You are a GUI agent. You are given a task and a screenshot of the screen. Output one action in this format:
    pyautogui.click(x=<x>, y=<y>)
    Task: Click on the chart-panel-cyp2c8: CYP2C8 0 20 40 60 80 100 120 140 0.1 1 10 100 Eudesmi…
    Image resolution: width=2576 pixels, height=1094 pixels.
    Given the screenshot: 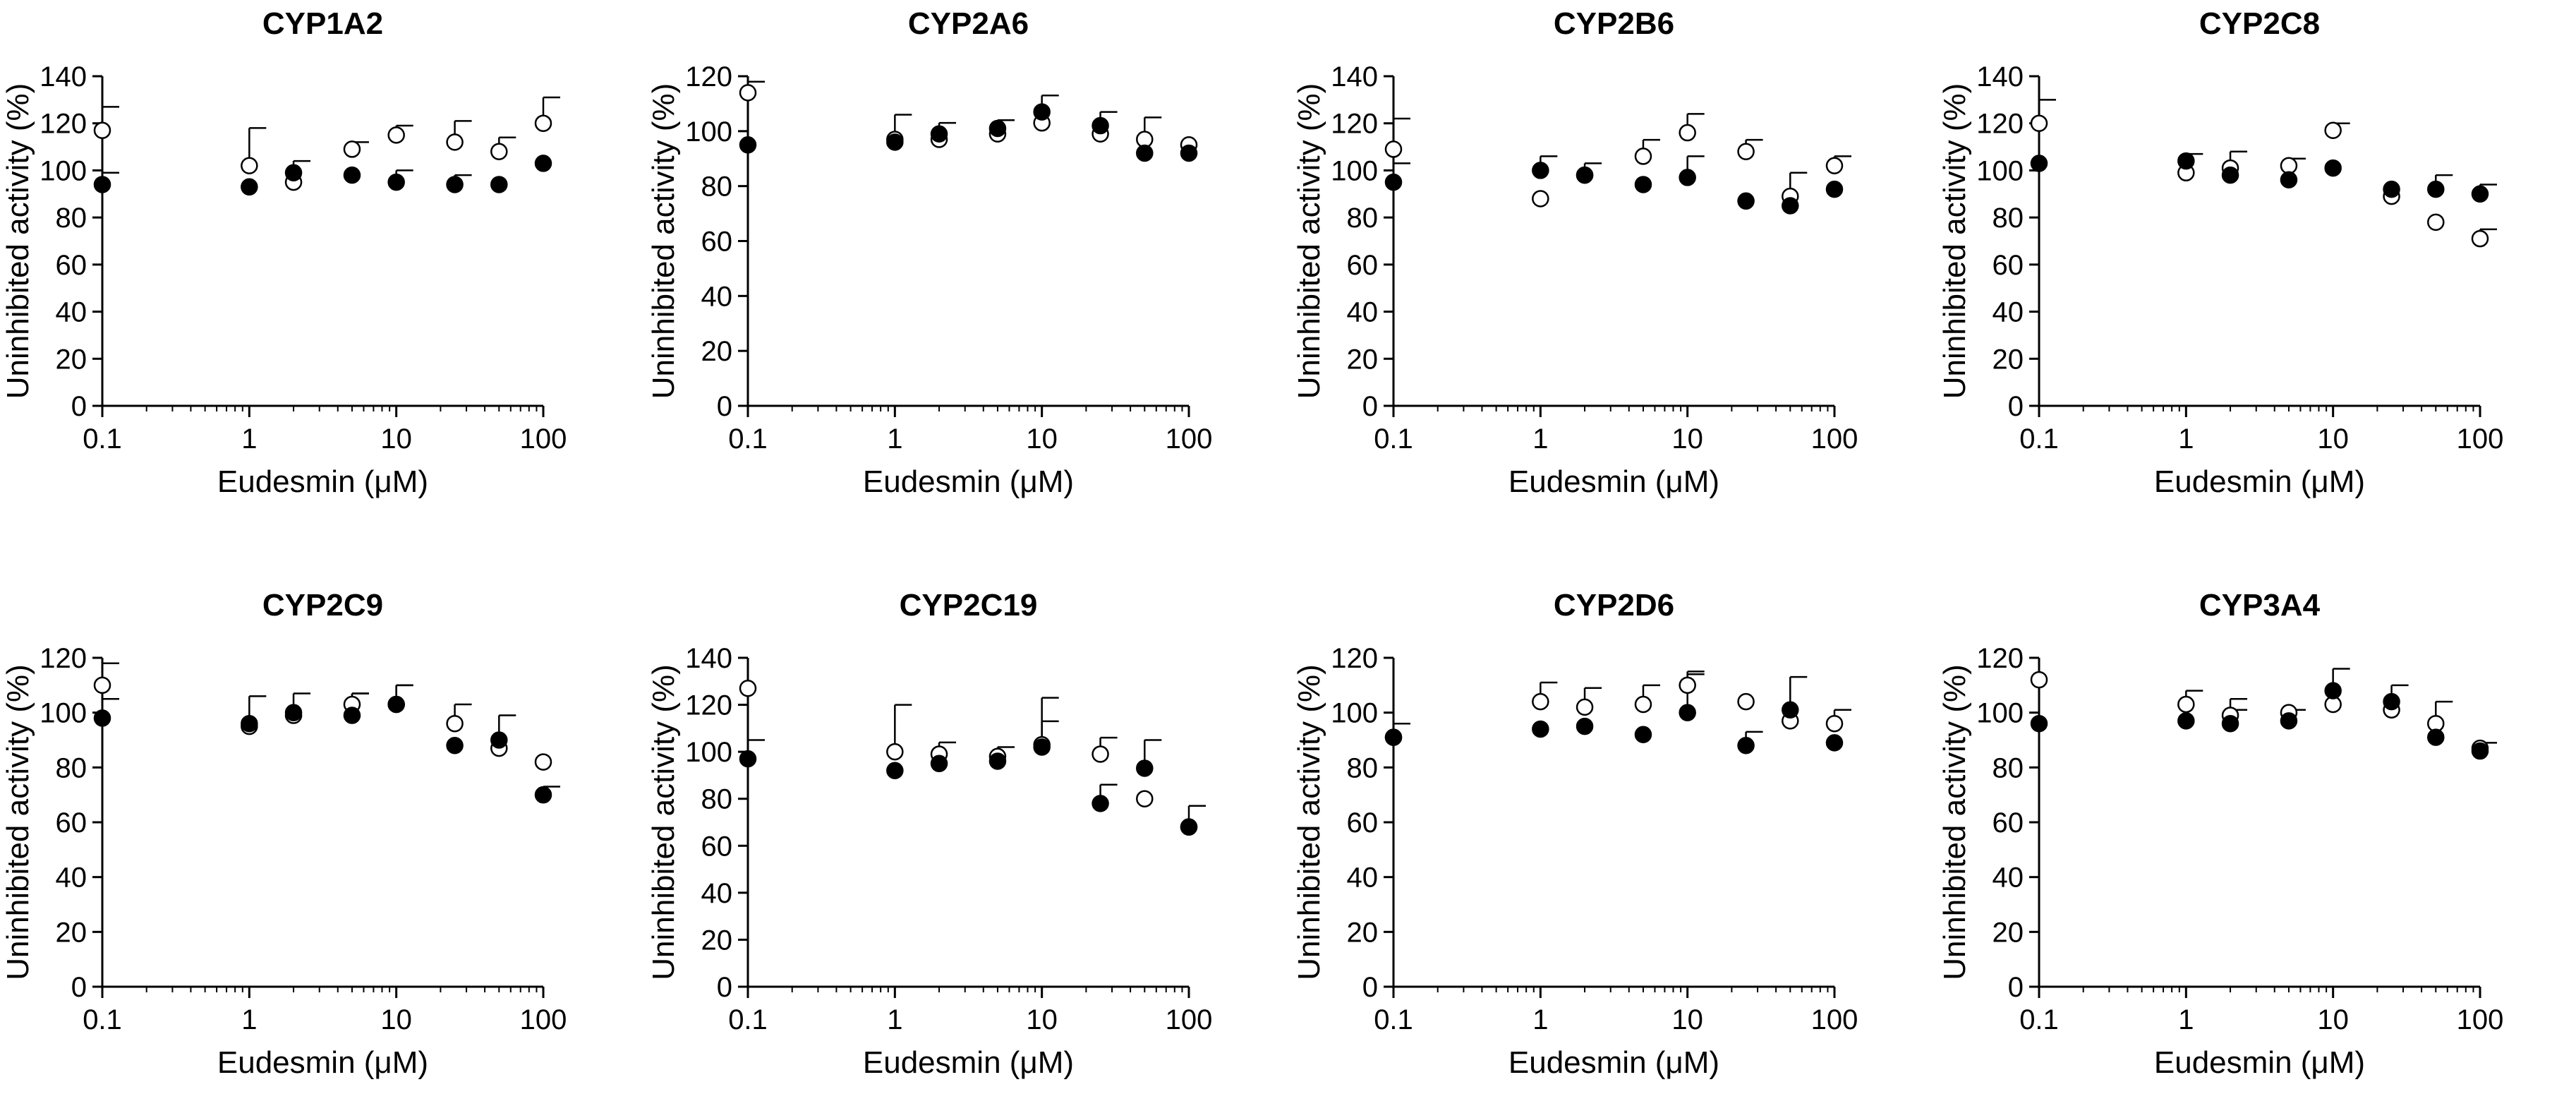 What is the action you would take?
    pyautogui.click(x=2220, y=252)
    